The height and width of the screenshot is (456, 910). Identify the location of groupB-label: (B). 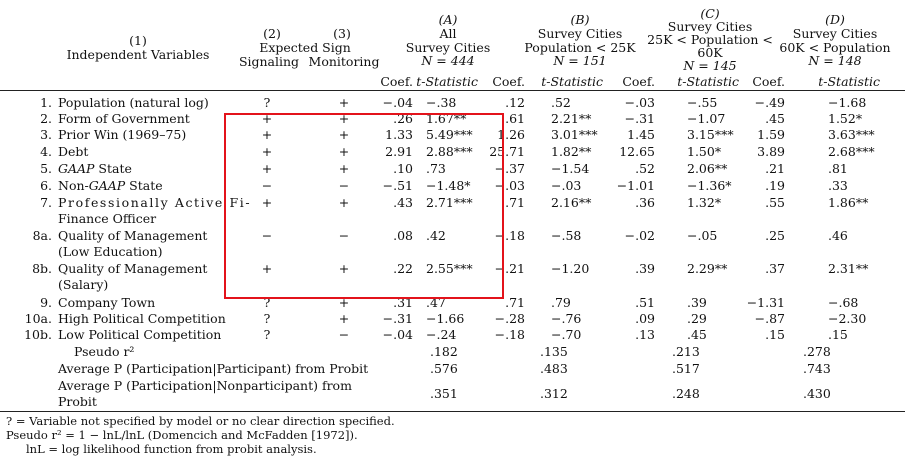
(580, 19).